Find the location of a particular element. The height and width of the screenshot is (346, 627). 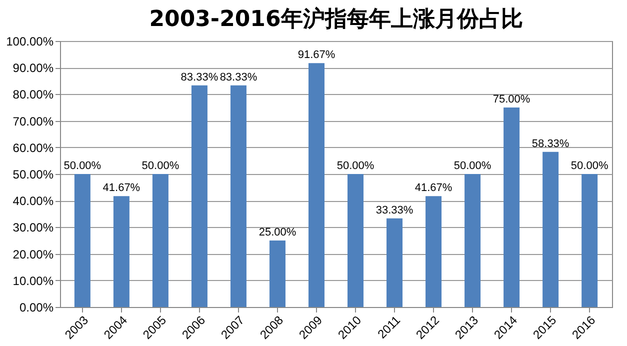

data-label: 91.67% is located at coordinates (317, 55).